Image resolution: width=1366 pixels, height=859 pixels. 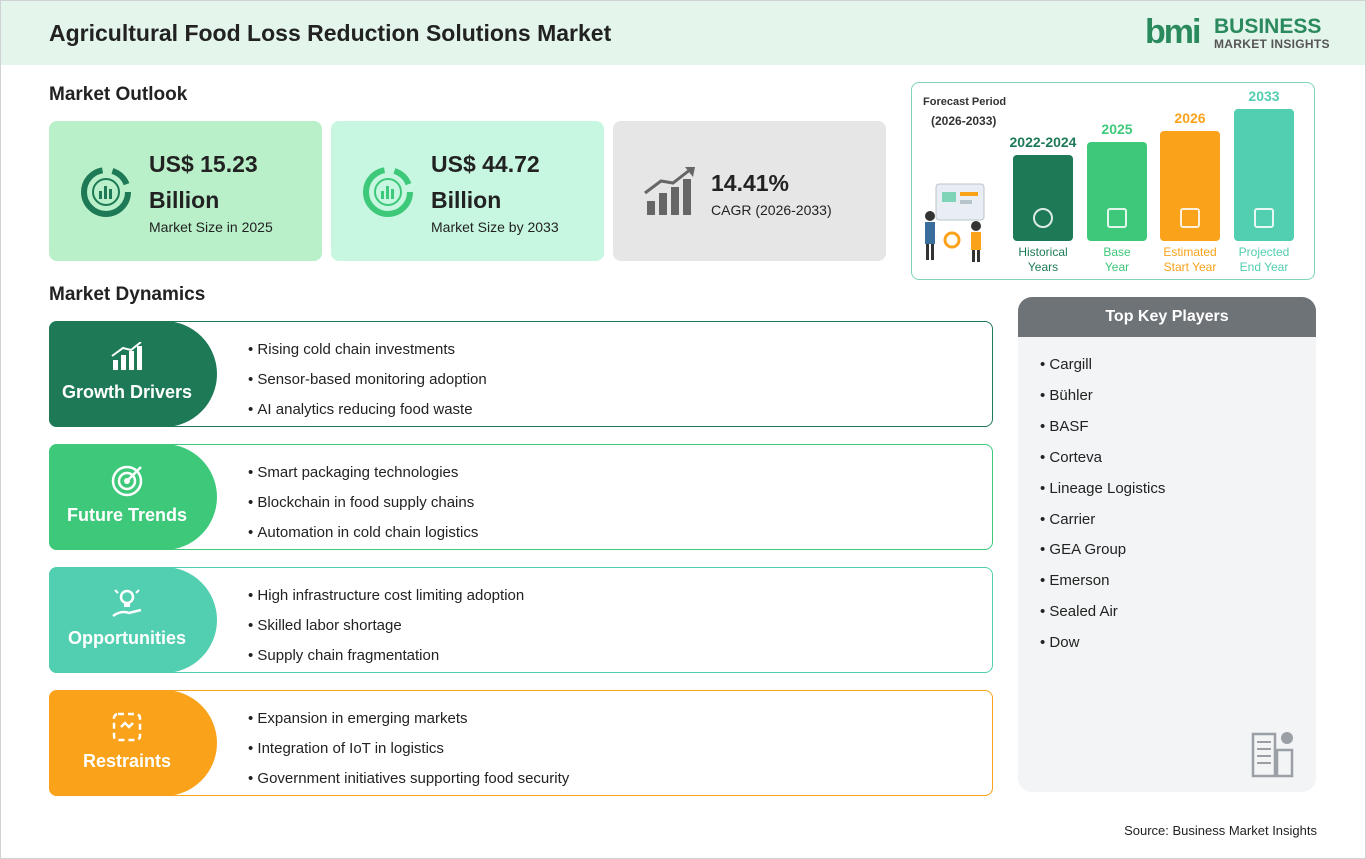 I want to click on logo-sub: MARKET INSIGHTS, so click(x=1272, y=44).